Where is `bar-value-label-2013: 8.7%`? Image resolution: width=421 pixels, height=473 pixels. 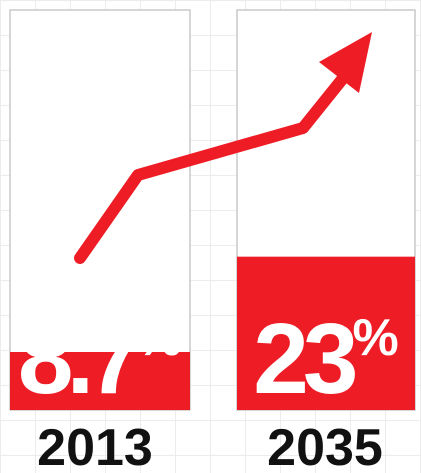
bar-value-label-2013: 8.7% is located at coordinates (100, 359).